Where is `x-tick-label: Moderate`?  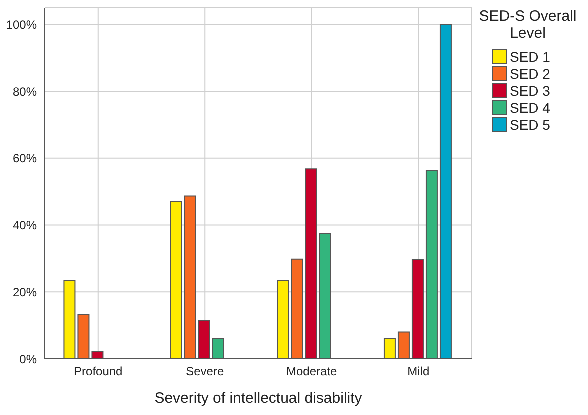 x-tick-label: Moderate is located at coordinates (312, 371).